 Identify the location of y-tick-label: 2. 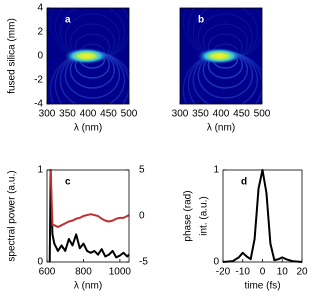
(40, 32).